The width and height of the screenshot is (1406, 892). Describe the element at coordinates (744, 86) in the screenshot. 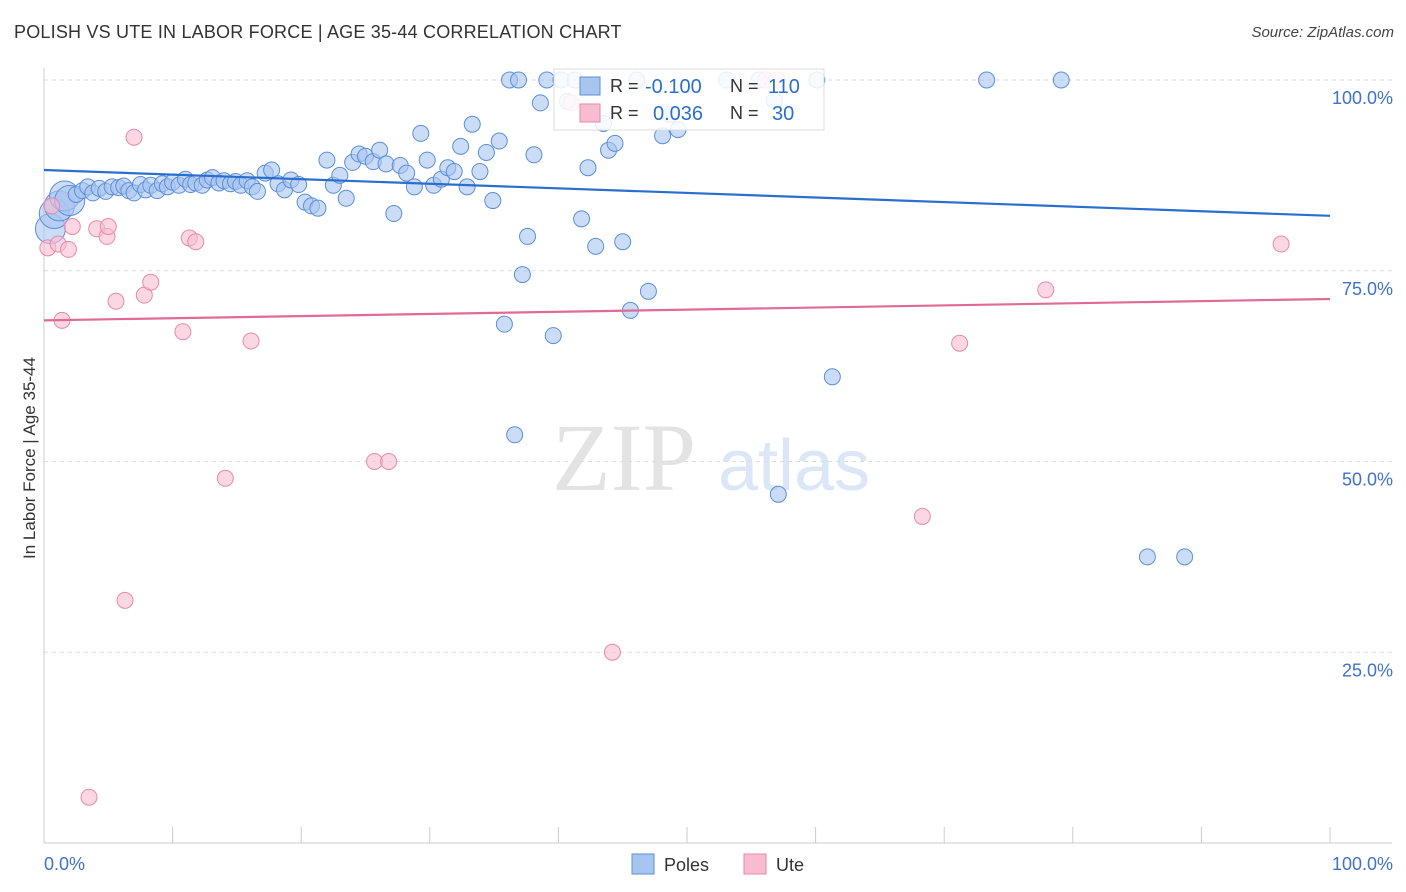

I see `stats-n-label-poles: N =` at that location.